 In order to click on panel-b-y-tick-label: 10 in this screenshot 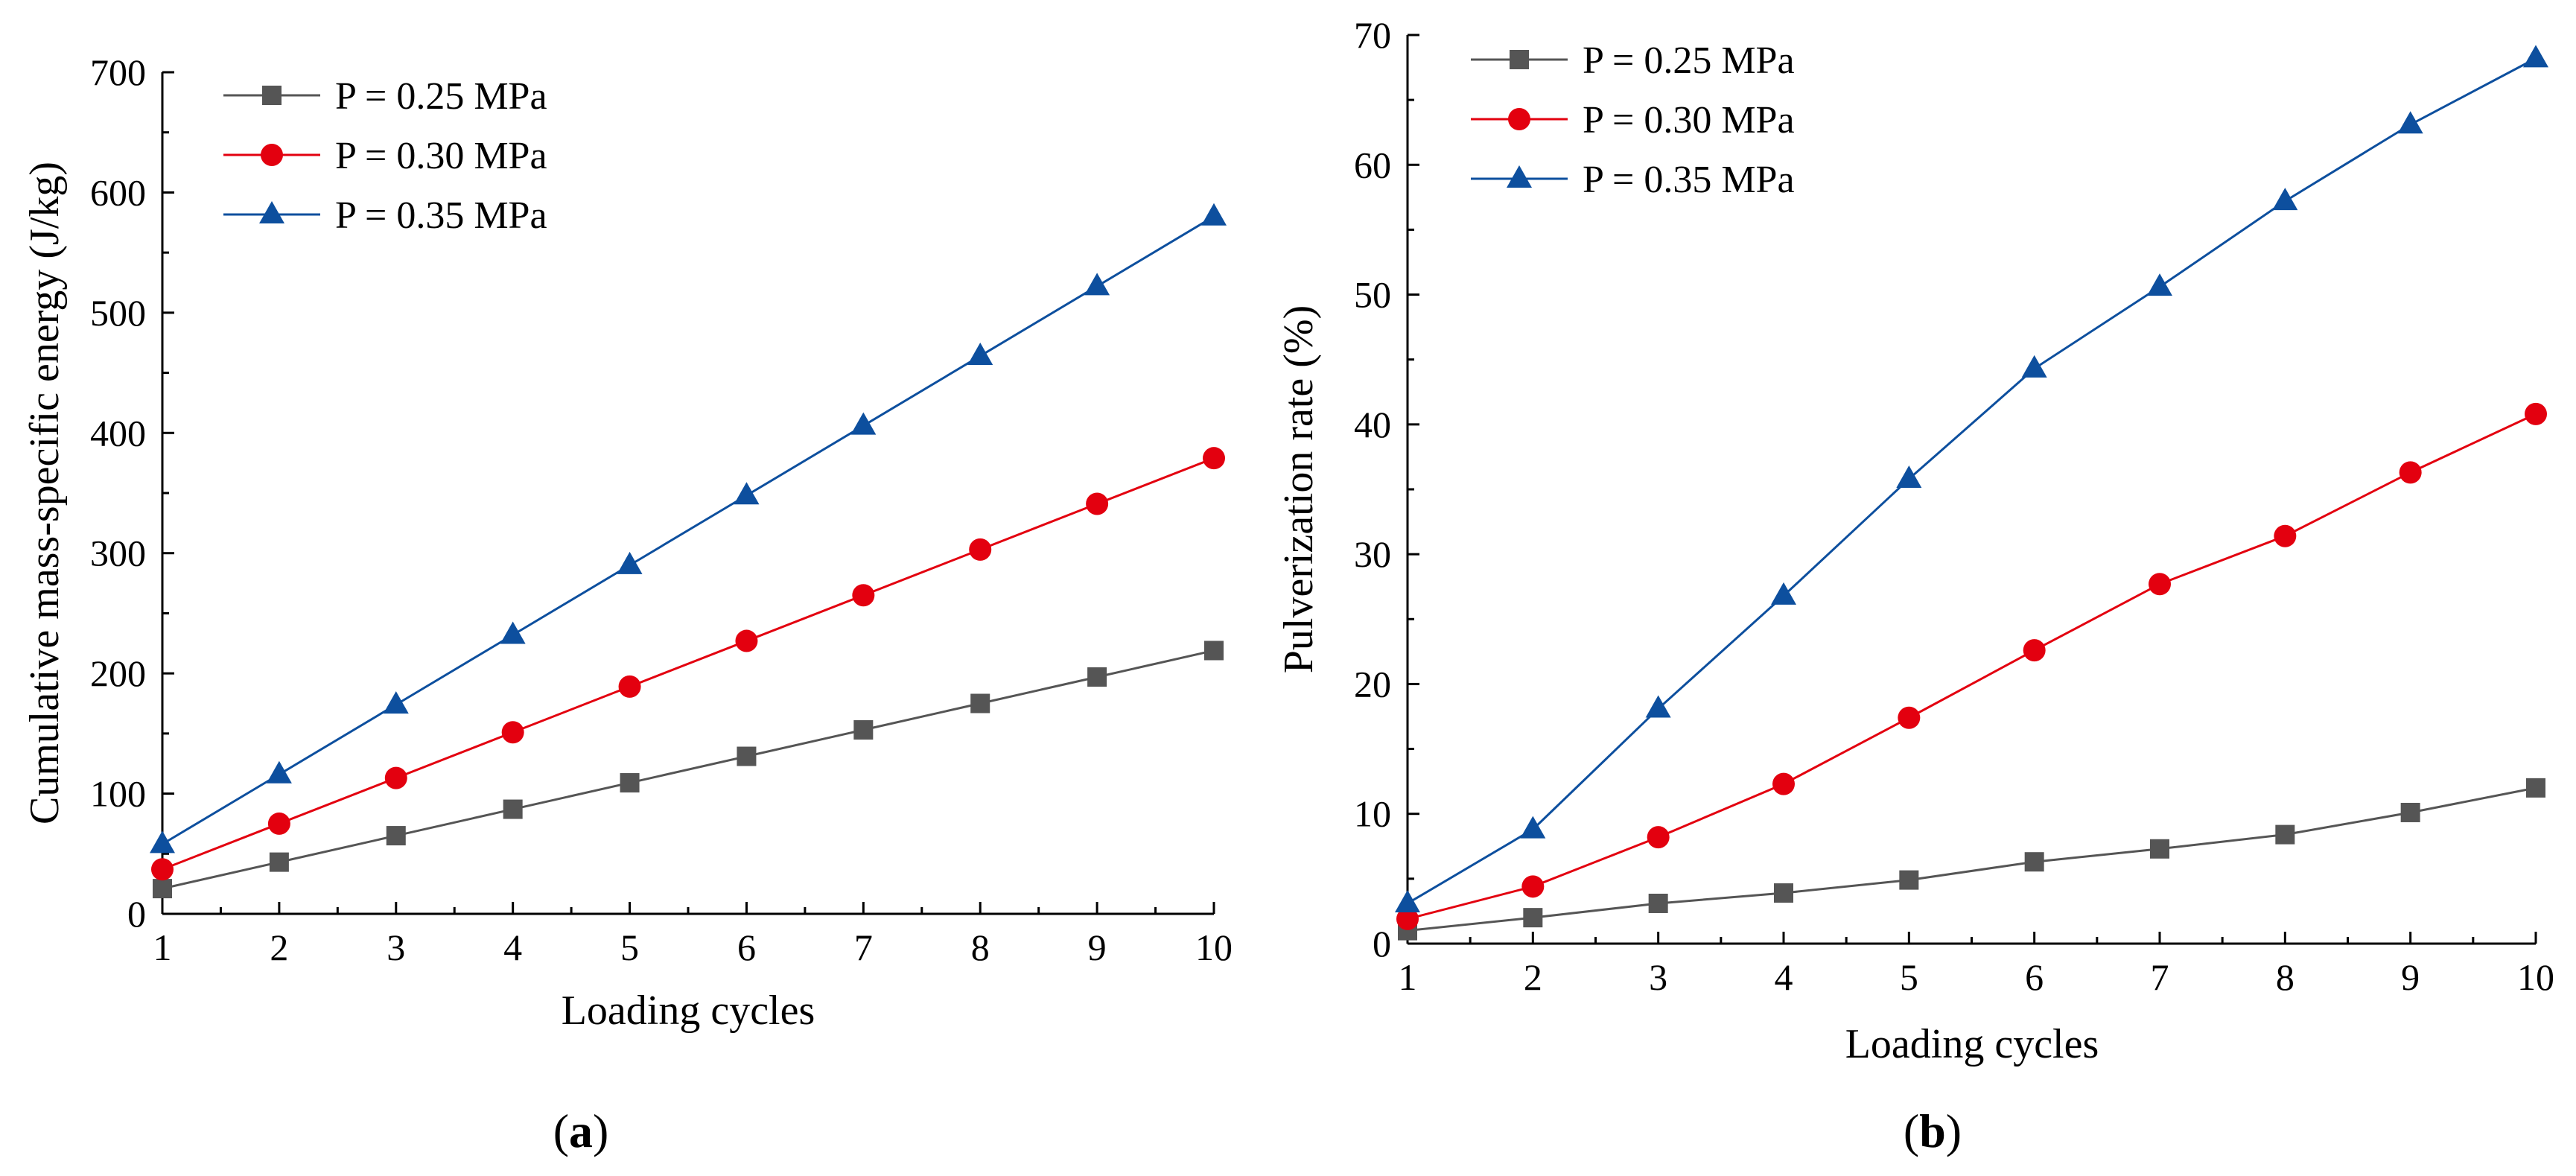, I will do `click(1372, 814)`.